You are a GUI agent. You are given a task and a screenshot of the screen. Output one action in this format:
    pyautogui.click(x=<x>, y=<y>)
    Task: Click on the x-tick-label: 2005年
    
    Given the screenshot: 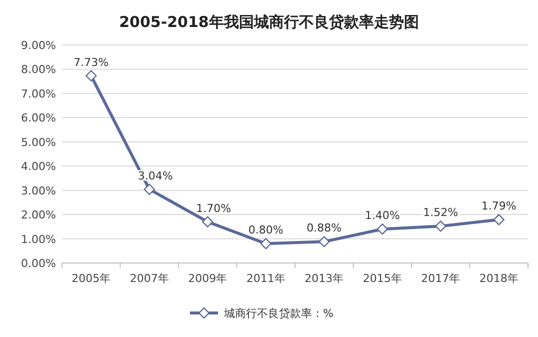 What is the action you would take?
    pyautogui.click(x=91, y=278)
    